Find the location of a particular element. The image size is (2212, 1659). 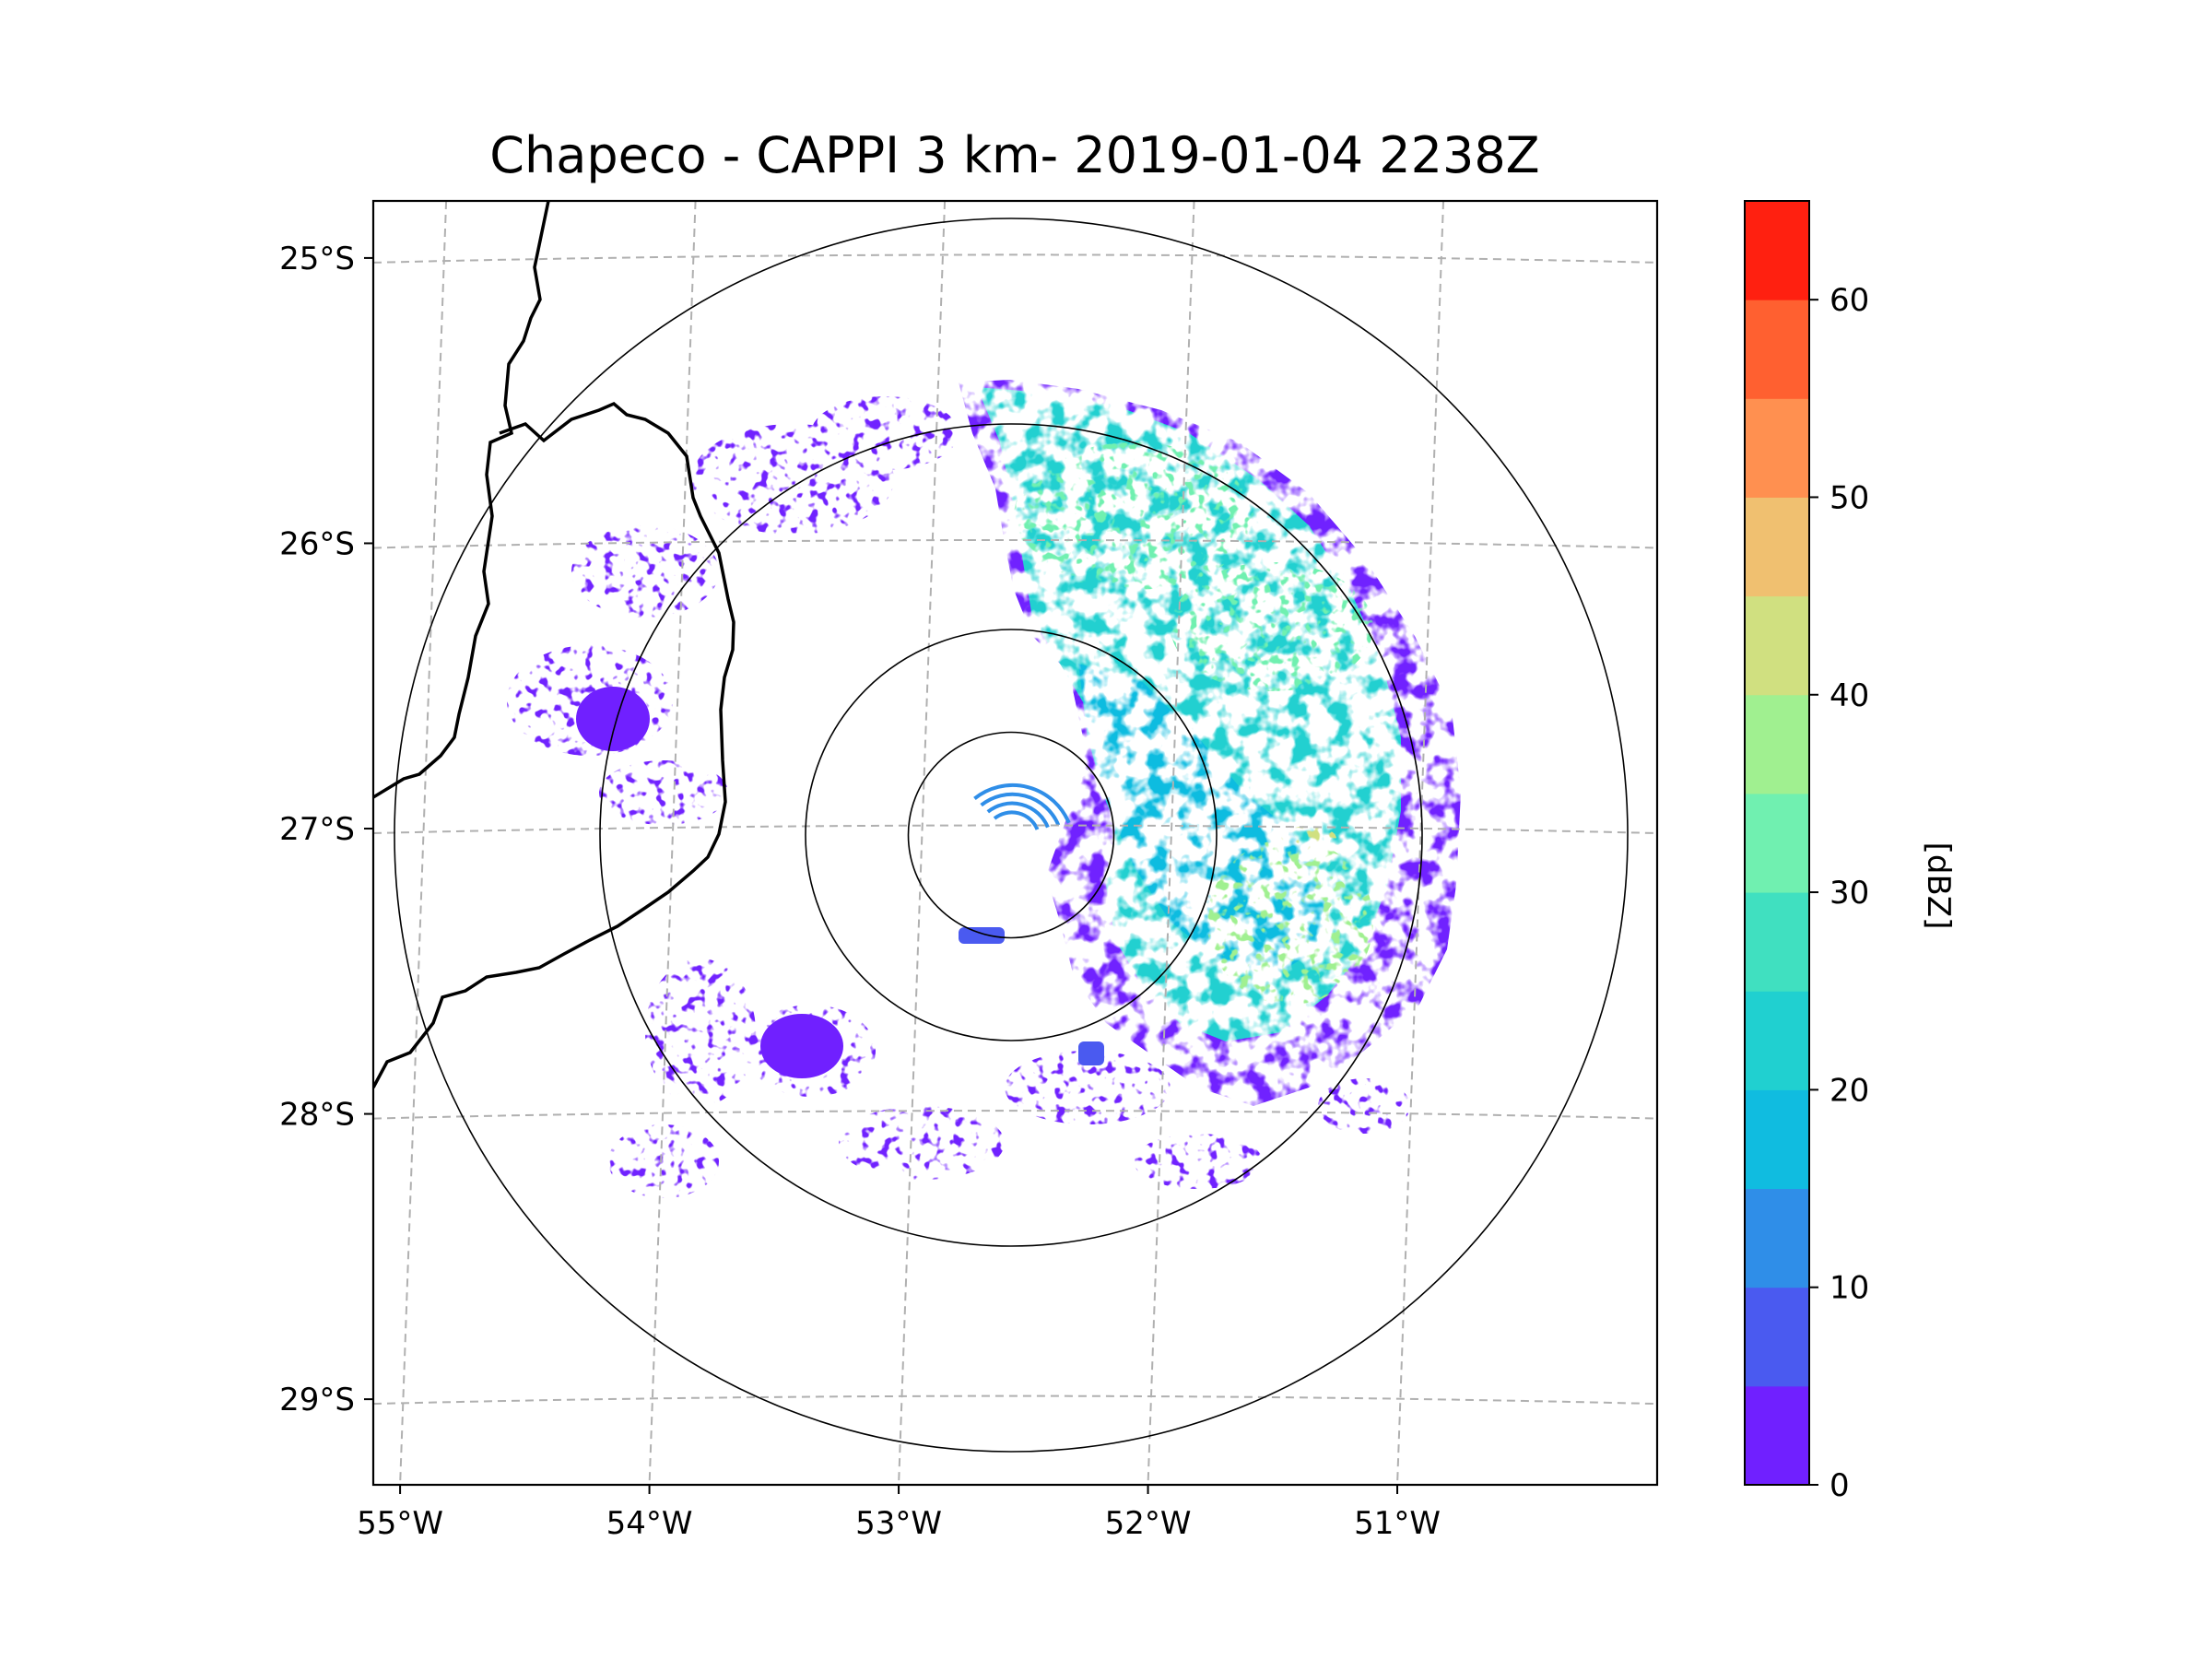

colorbar: 0 10 20 30 40 50 60 is located at coordinates (1806, 852).